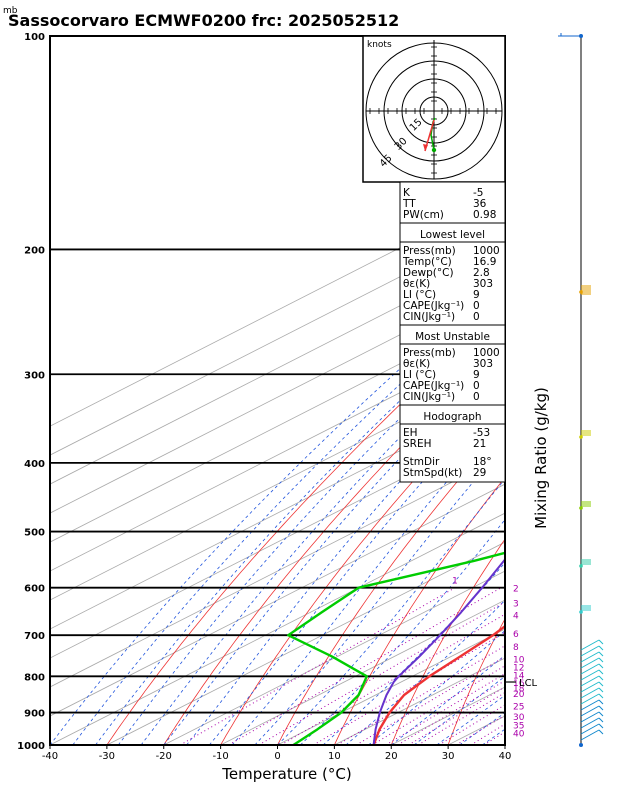 The height and width of the screenshot is (800, 618). Describe the element at coordinates (481, 273) in the screenshot. I see `index-value: 2.8` at that location.